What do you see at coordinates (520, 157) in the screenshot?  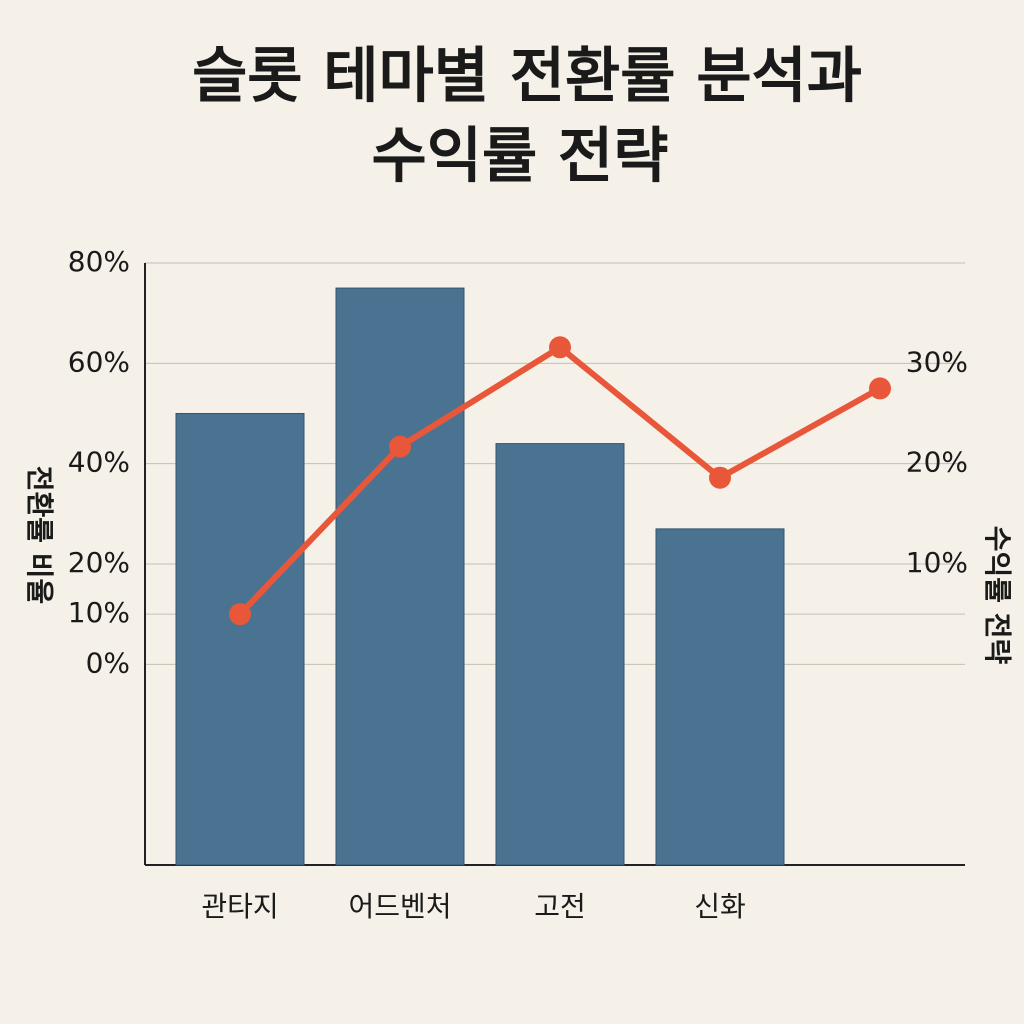 I see `chart-title: 수익률 전략` at bounding box center [520, 157].